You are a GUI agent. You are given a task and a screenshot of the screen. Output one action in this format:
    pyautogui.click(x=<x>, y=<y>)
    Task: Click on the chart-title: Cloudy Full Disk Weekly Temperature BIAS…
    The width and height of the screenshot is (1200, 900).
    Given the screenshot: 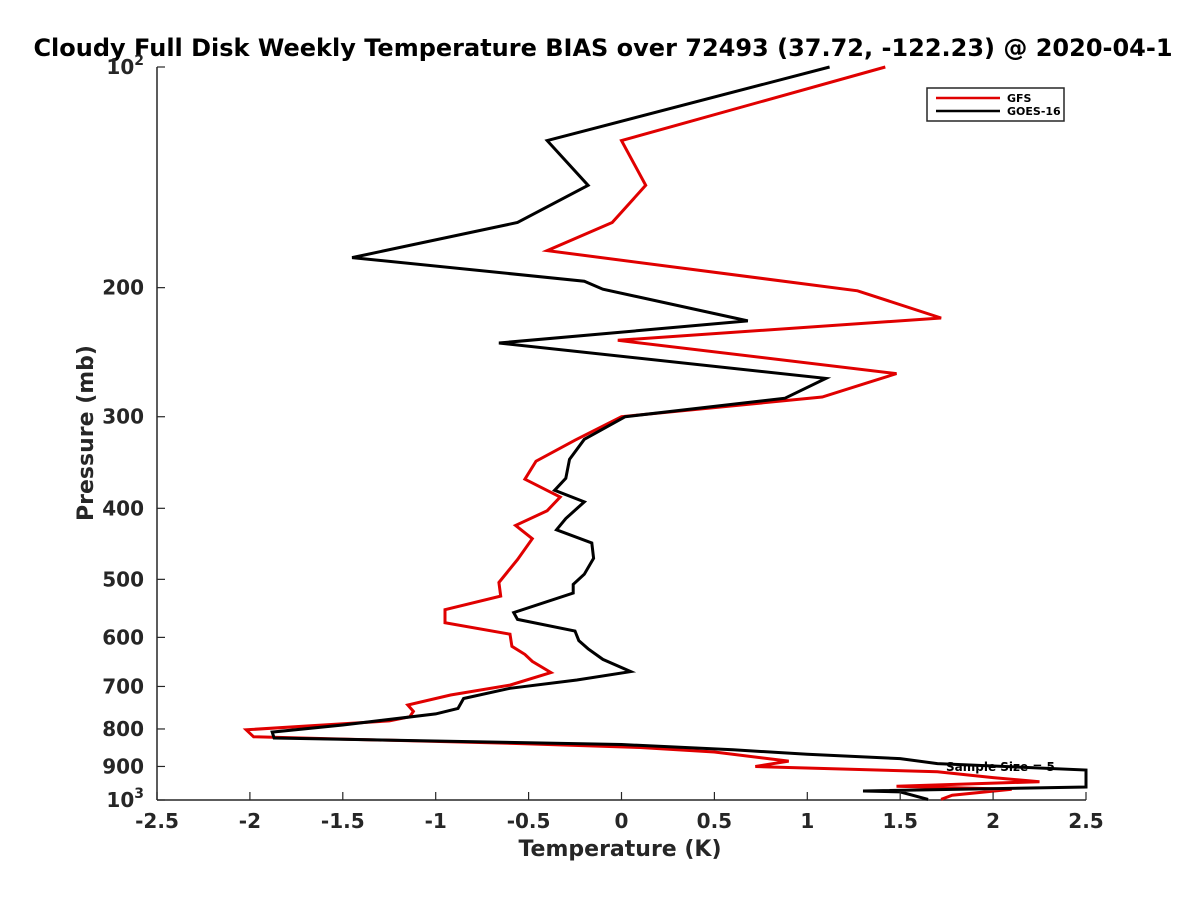 What is the action you would take?
    pyautogui.click(x=602, y=48)
    